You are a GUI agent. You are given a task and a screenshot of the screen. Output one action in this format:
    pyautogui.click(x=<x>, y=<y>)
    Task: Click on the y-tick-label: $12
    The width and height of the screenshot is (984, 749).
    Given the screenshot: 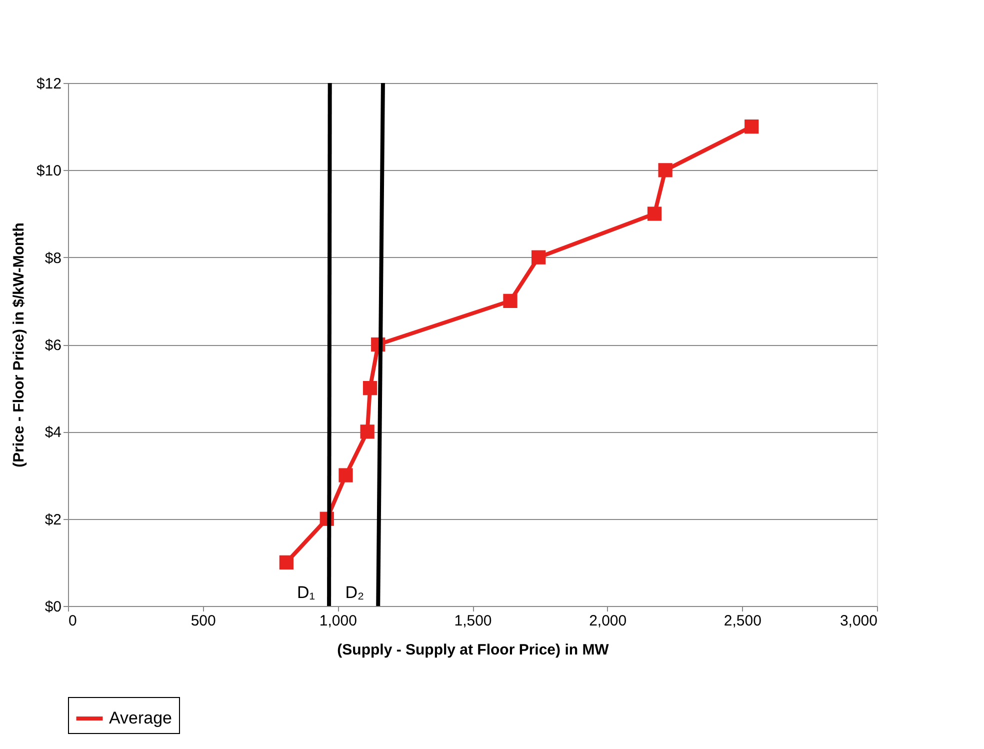 What is the action you would take?
    pyautogui.click(x=49, y=84)
    